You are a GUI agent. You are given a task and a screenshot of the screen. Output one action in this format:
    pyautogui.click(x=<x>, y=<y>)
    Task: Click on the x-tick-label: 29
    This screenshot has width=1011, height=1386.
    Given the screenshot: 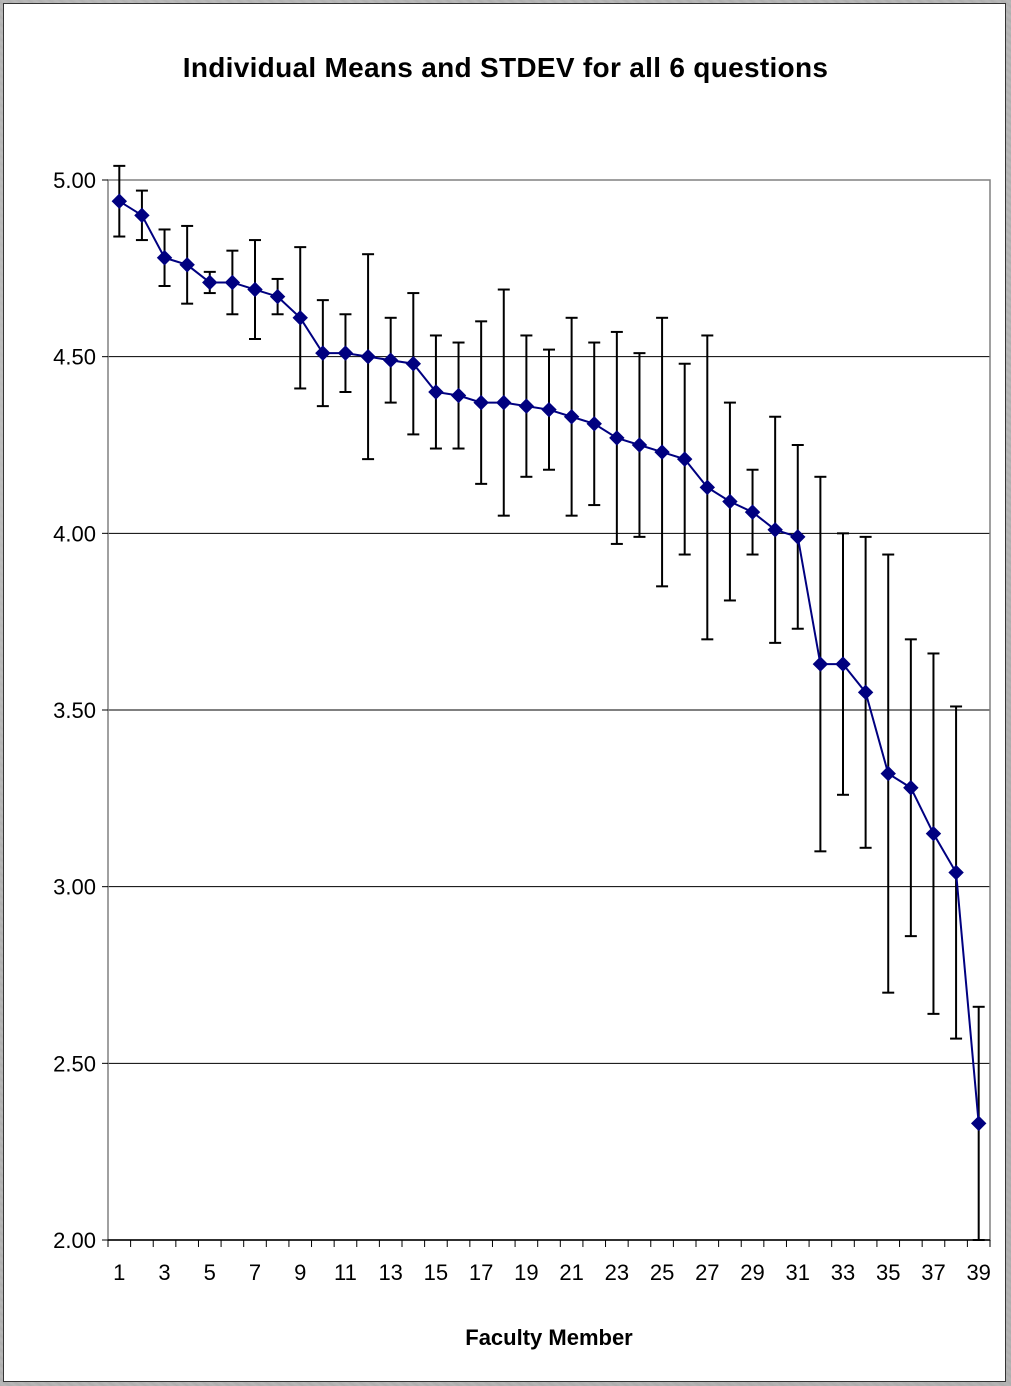 What is the action you would take?
    pyautogui.click(x=752, y=1272)
    